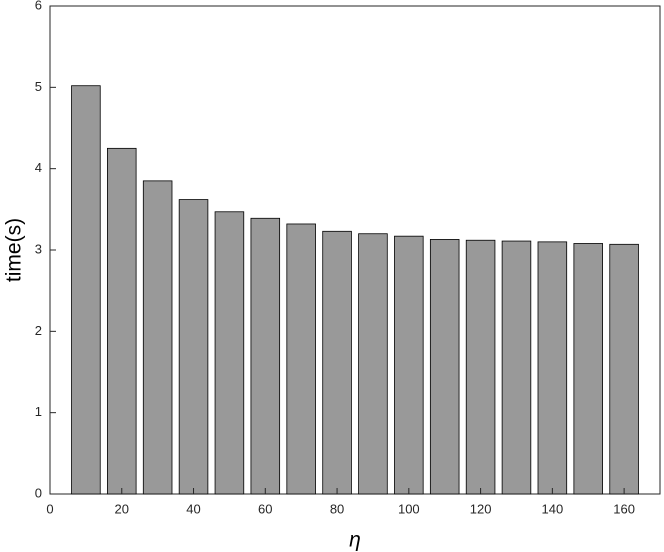  What do you see at coordinates (624, 508) in the screenshot?
I see `x-tick-label: 160` at bounding box center [624, 508].